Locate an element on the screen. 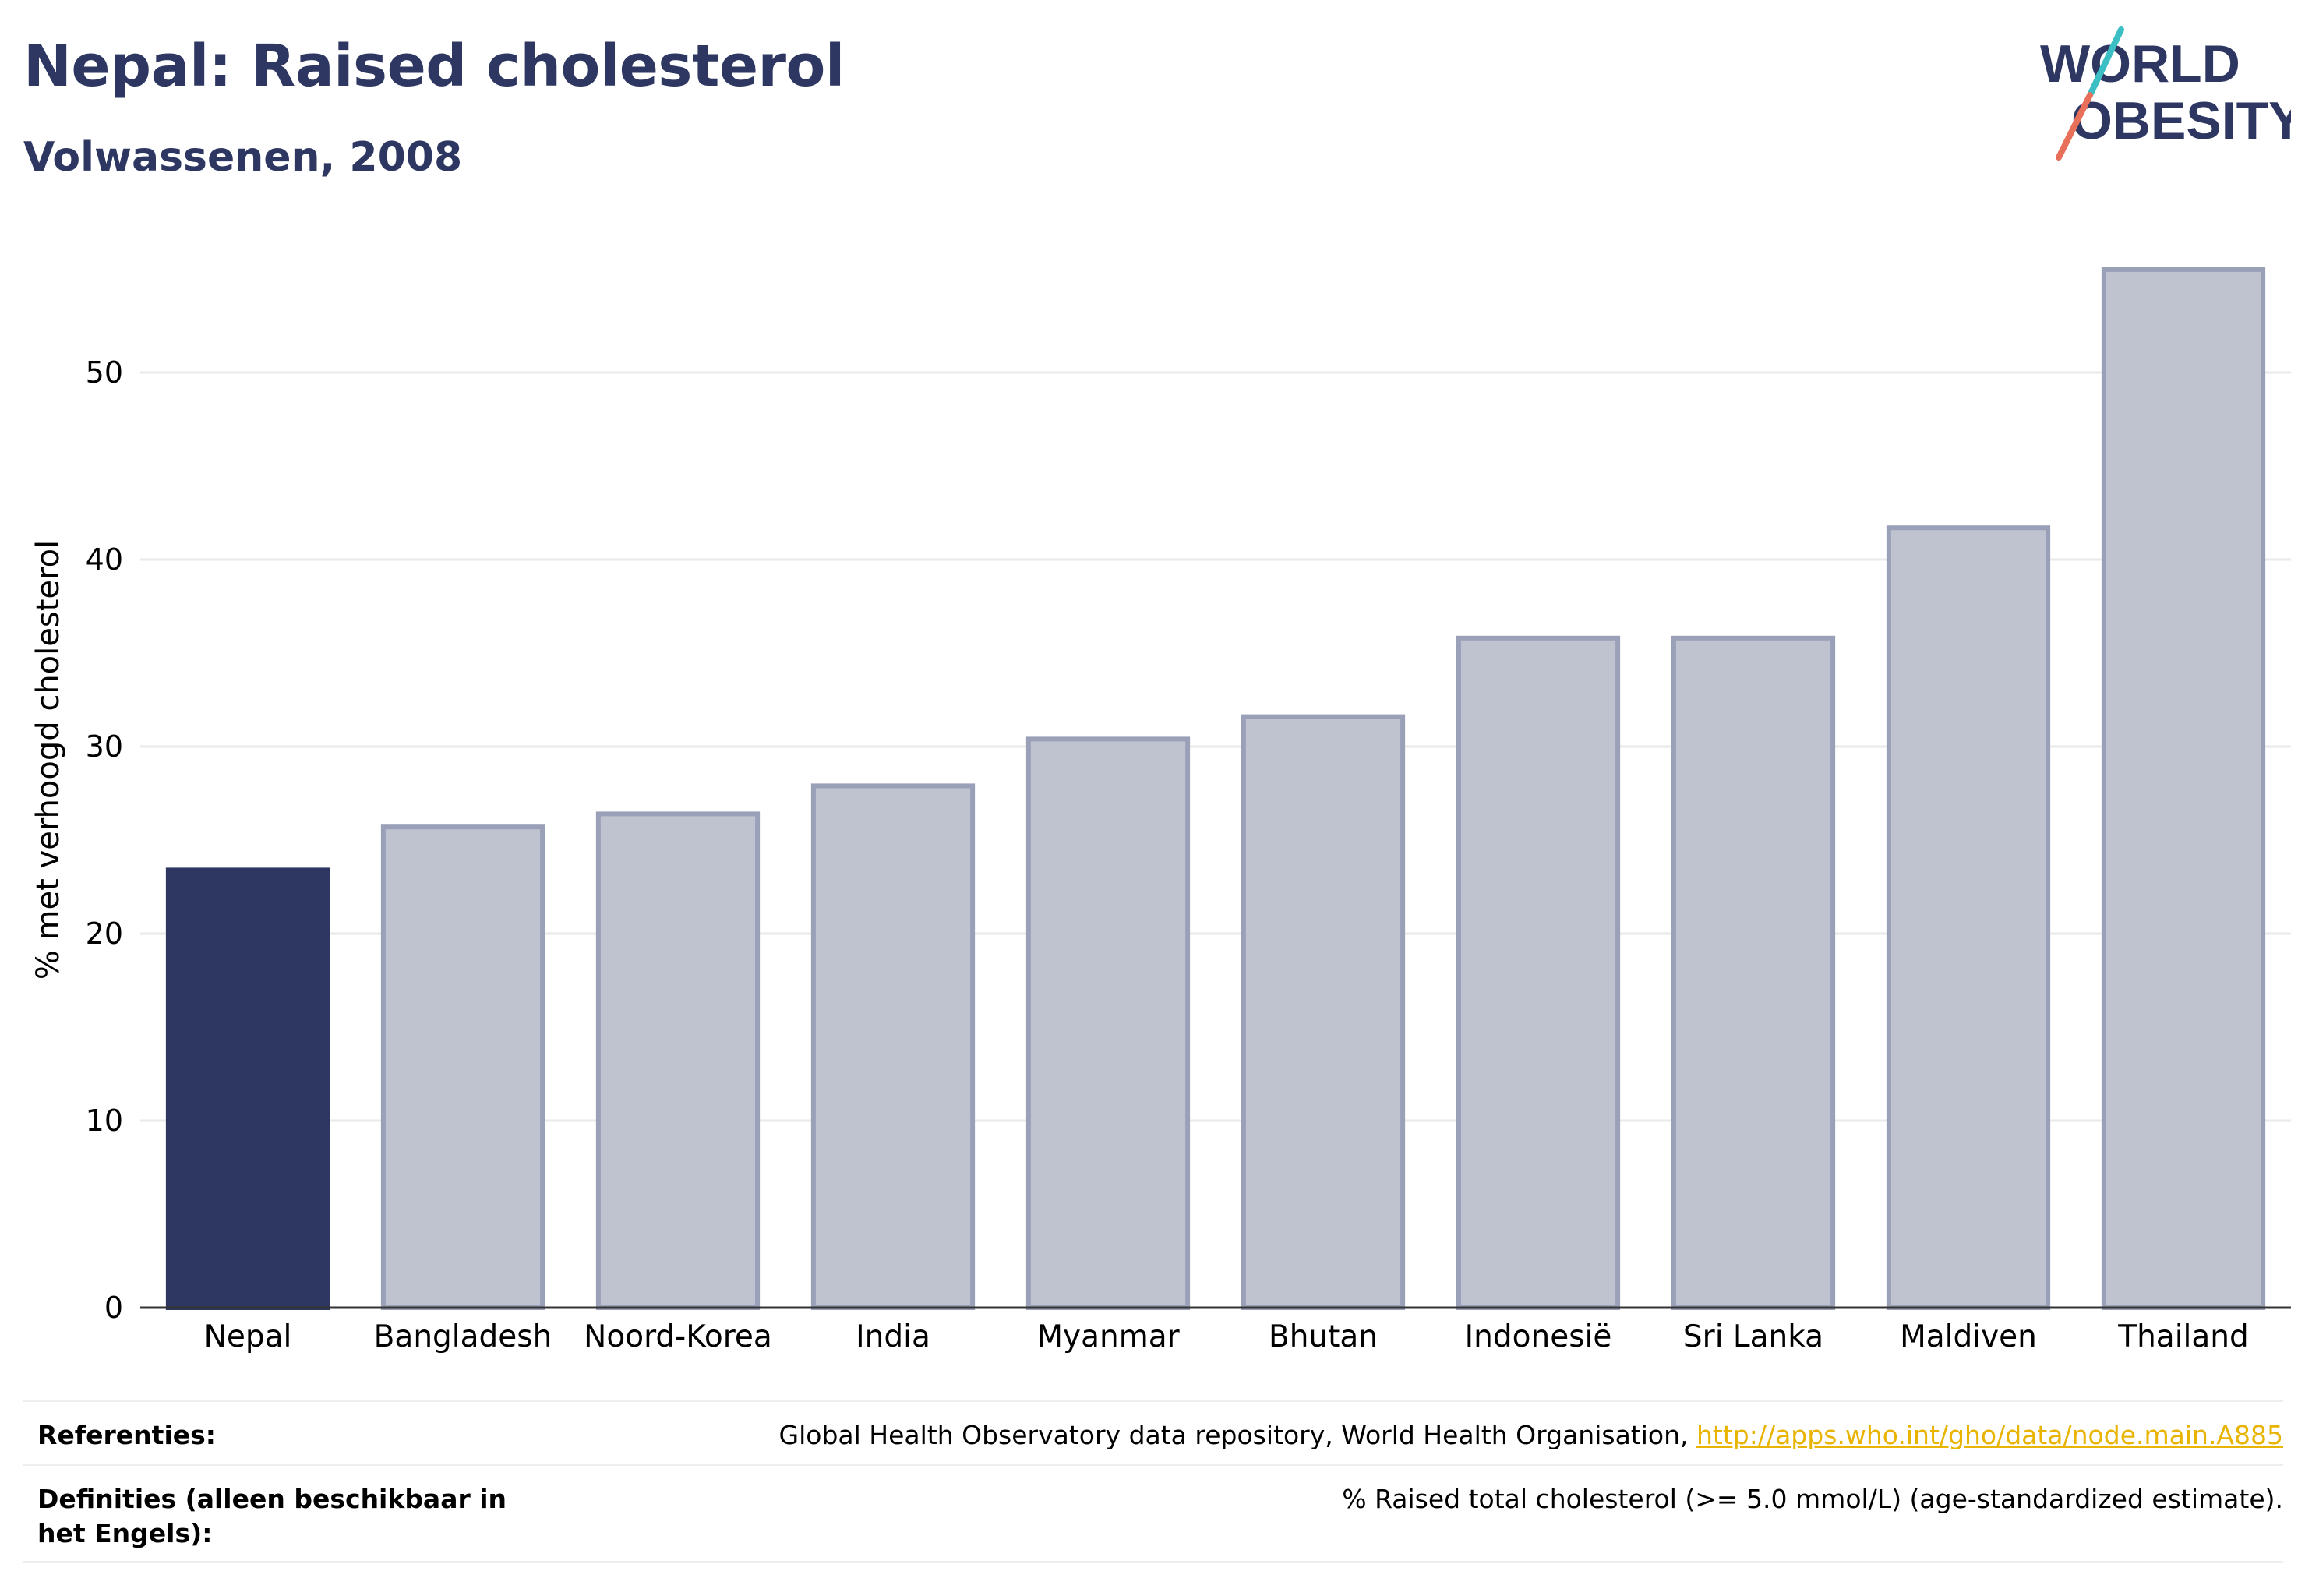  bar-bhutan is located at coordinates (1323, 1012).